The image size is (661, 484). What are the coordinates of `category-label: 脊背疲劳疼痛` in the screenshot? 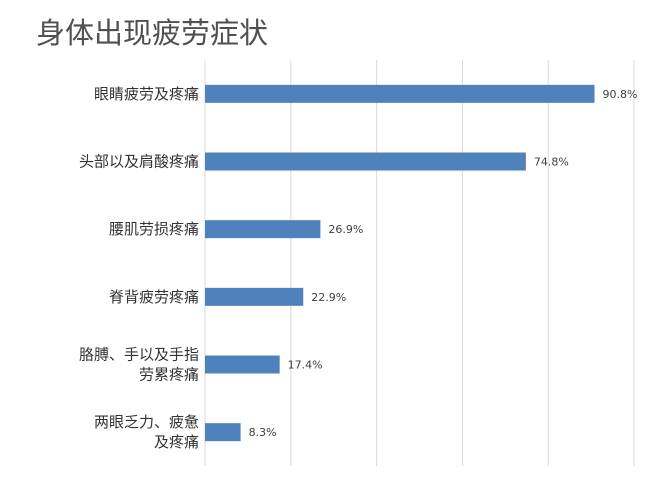 It's located at (154, 297).